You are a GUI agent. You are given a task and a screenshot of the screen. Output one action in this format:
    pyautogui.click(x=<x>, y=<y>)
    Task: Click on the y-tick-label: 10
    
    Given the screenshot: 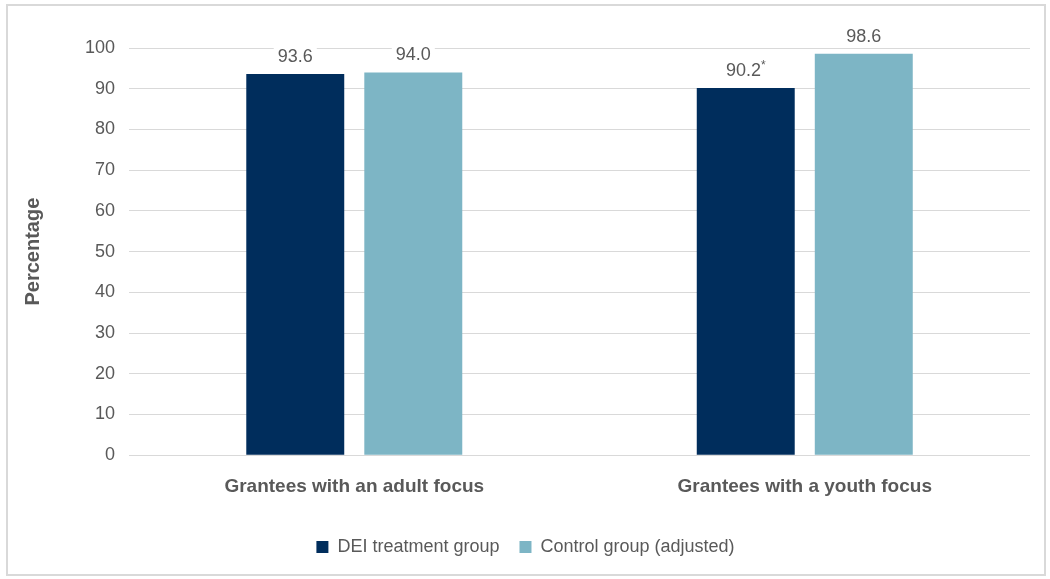 What is the action you would take?
    pyautogui.click(x=105, y=413)
    